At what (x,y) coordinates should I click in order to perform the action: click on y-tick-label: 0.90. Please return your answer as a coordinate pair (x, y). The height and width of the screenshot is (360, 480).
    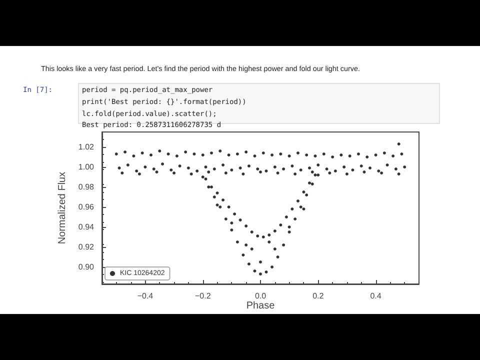
    Looking at the image, I should click on (86, 267).